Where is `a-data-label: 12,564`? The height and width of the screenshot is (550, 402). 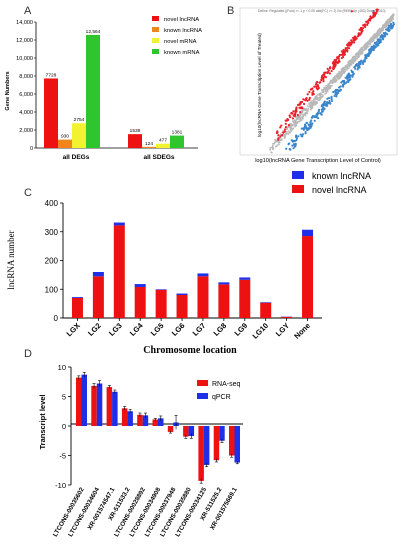 a-data-label: 12,564 is located at coordinates (93, 32).